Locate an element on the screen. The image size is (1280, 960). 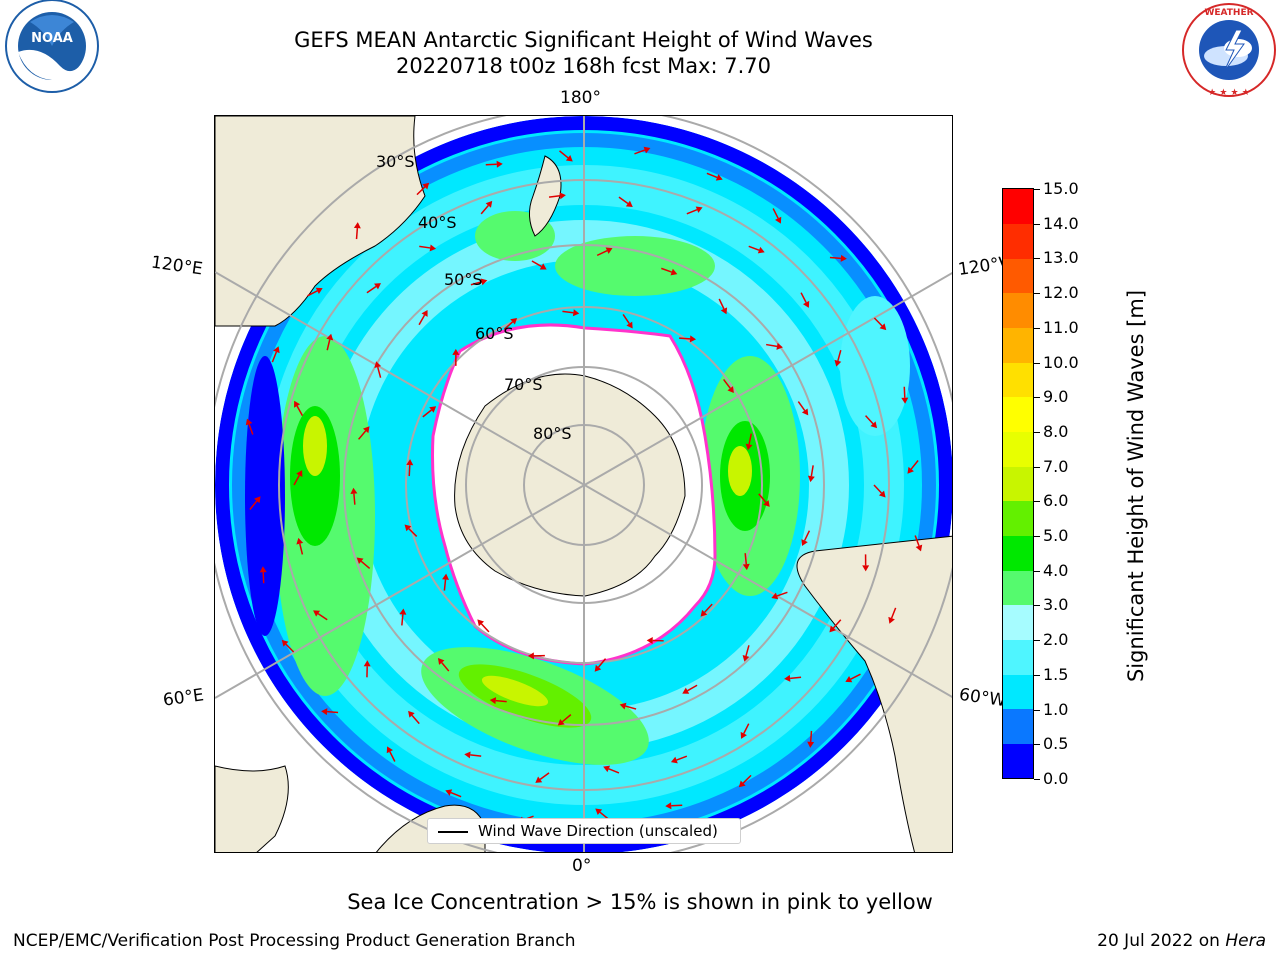
colorbar-tick-label: 3.0 is located at coordinates (1056, 605).